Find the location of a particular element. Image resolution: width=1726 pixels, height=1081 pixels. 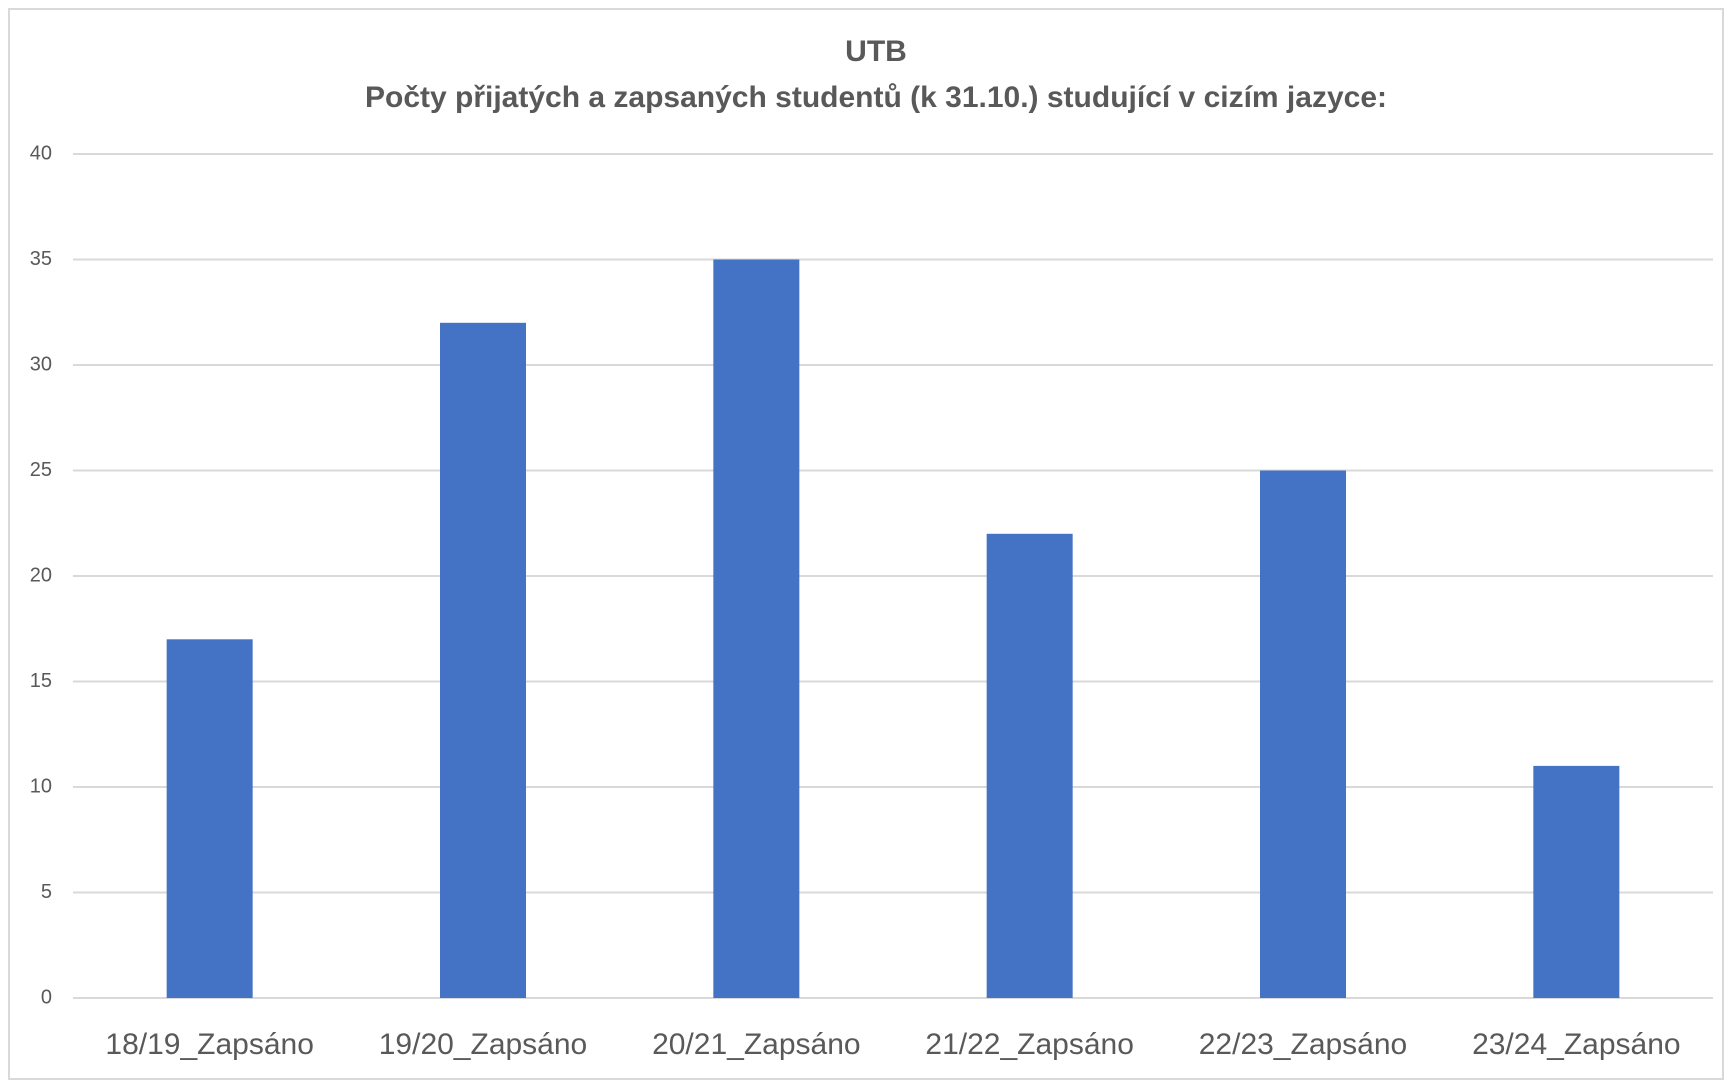

y-tick-label: 20 is located at coordinates (41, 575).